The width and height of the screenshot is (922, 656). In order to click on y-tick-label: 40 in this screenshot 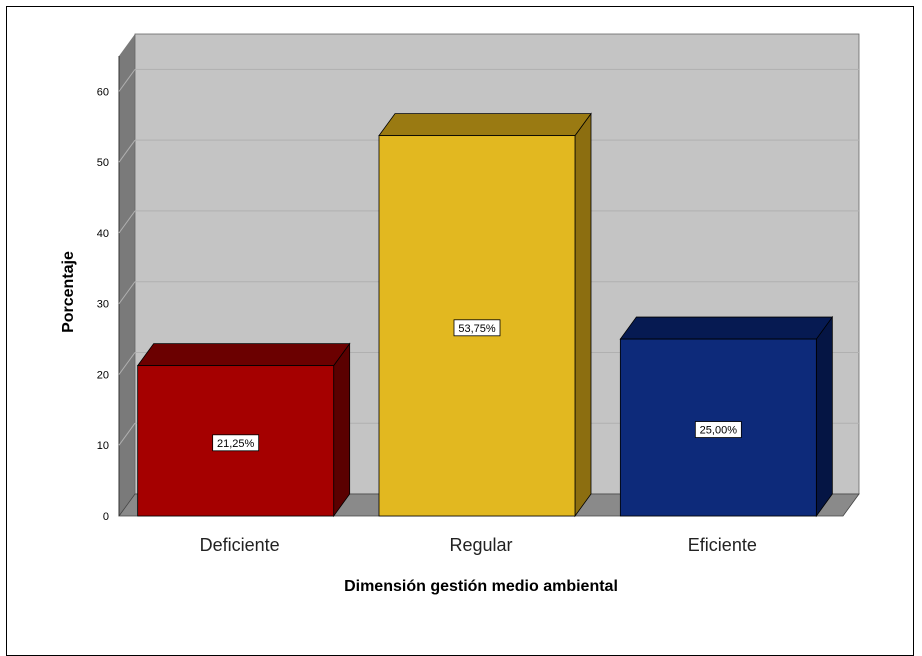, I will do `click(103, 234)`.